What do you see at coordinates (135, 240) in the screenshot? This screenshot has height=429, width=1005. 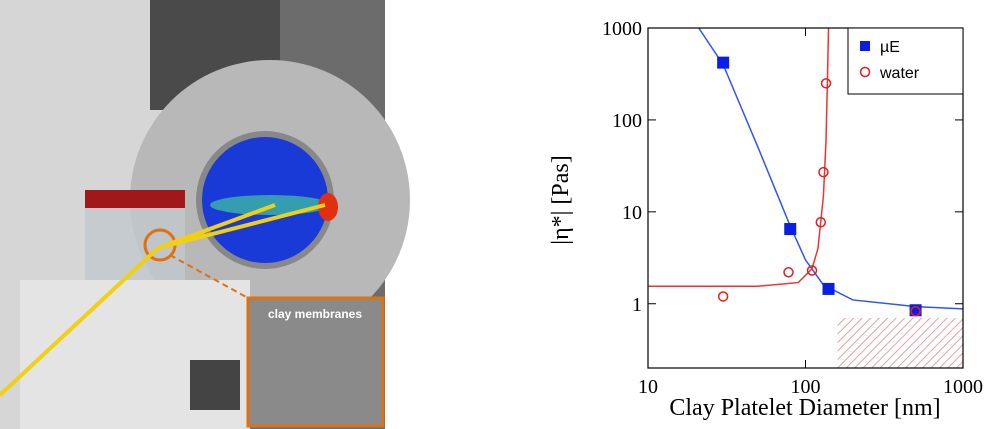 I see `sample-cup` at bounding box center [135, 240].